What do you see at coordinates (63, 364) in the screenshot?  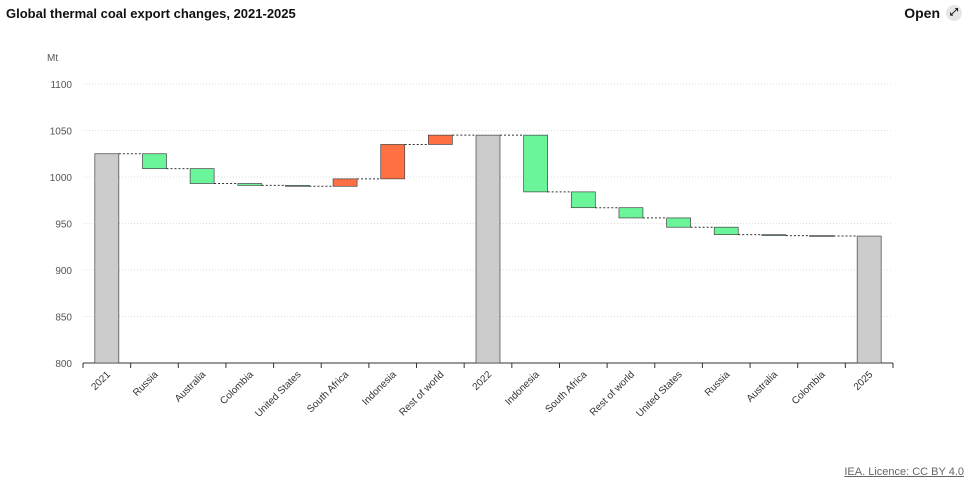 I see `y-tick-label: 800` at bounding box center [63, 364].